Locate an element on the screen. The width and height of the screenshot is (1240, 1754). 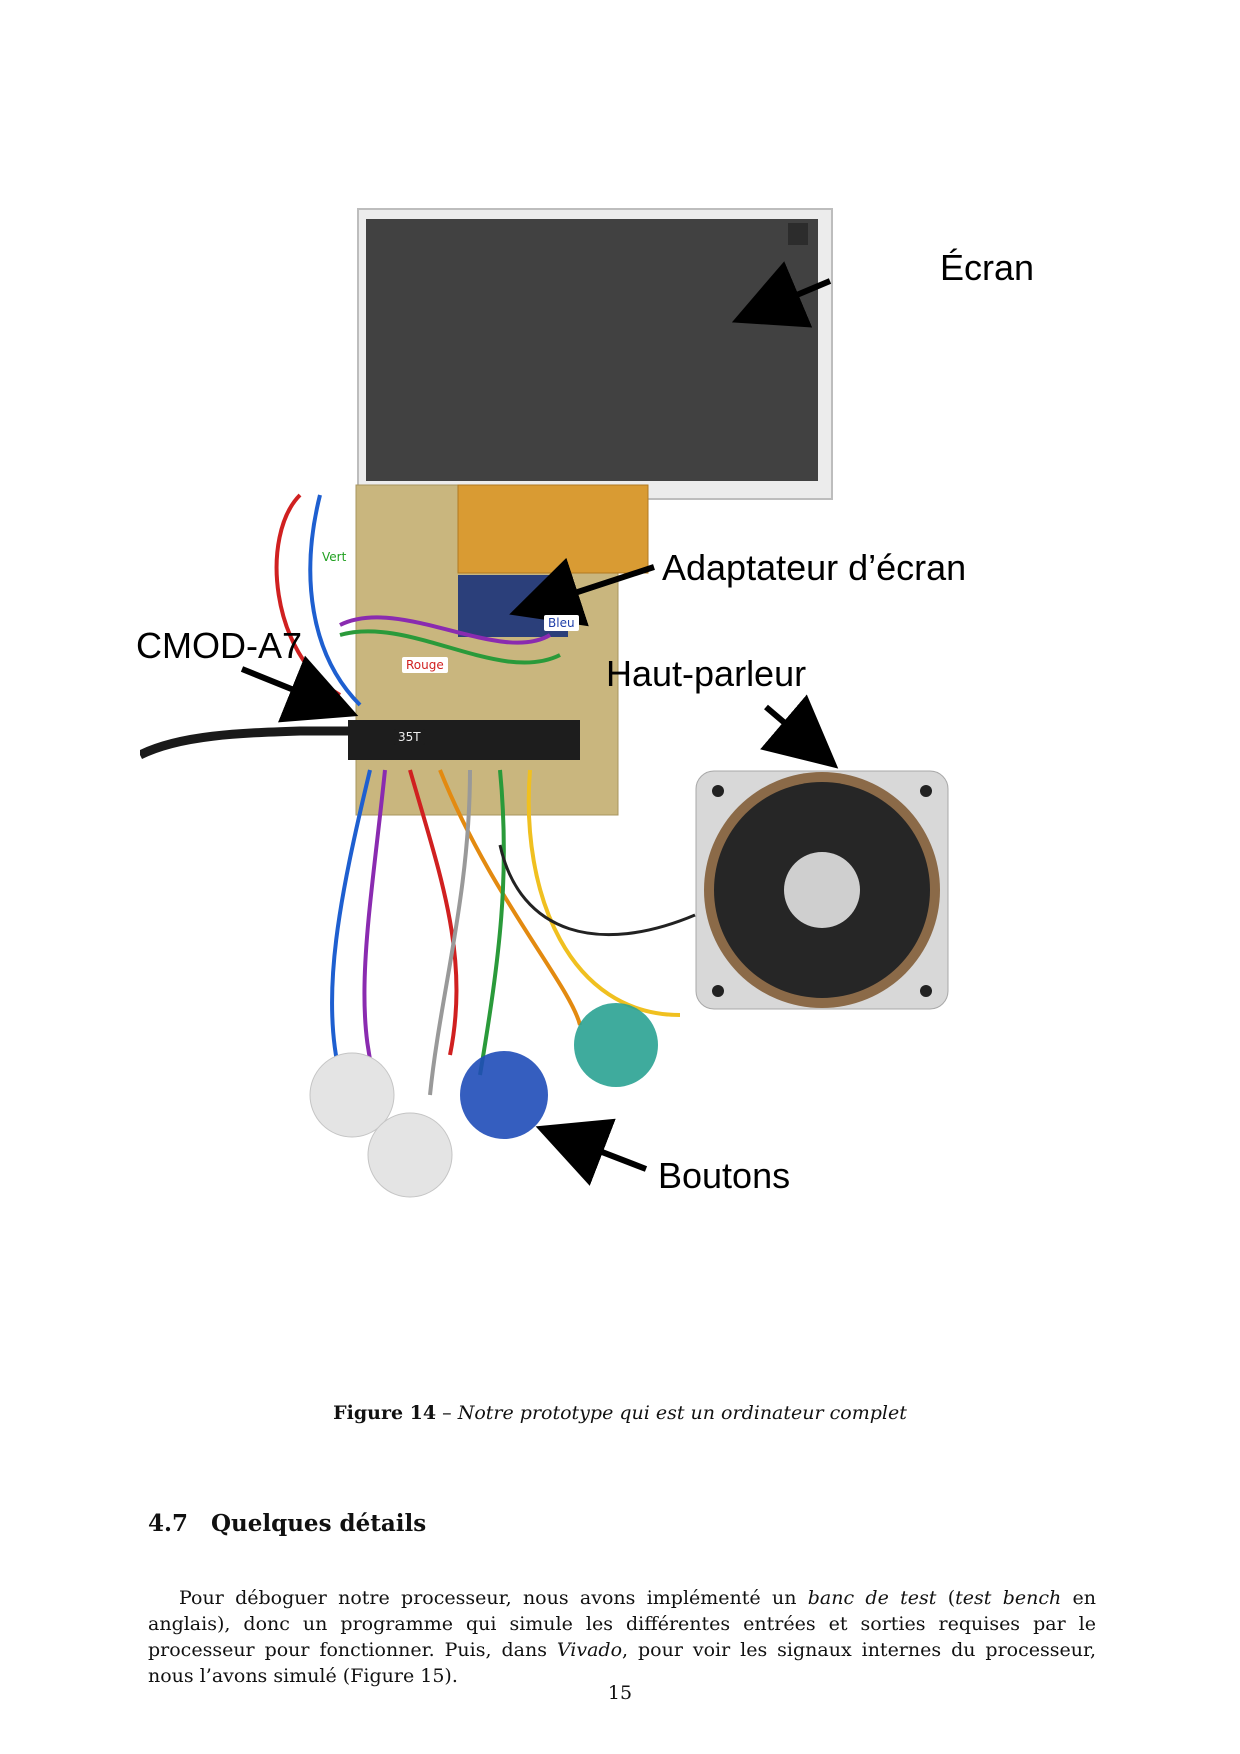
button-group is located at coordinates (483, 1100).